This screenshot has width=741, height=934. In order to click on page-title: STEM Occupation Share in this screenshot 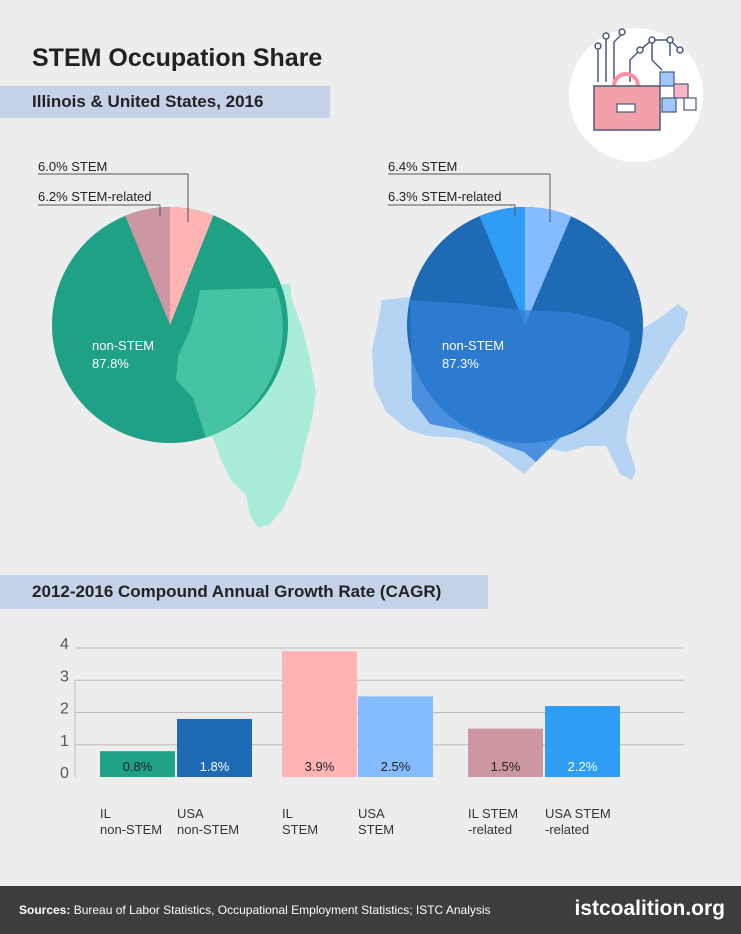, I will do `click(177, 58)`.